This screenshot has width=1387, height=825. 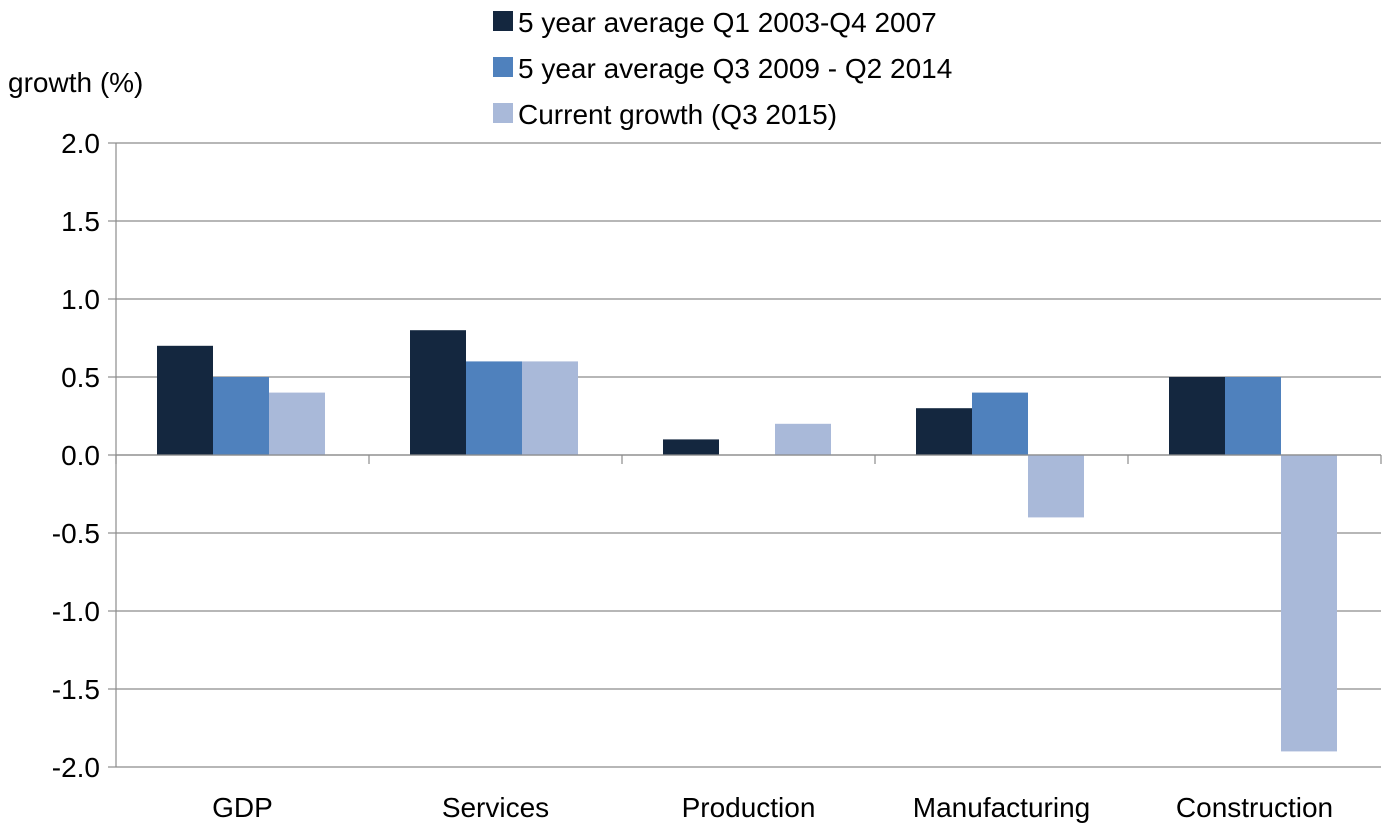 I want to click on y-tick-label: 1.5, so click(x=80, y=221).